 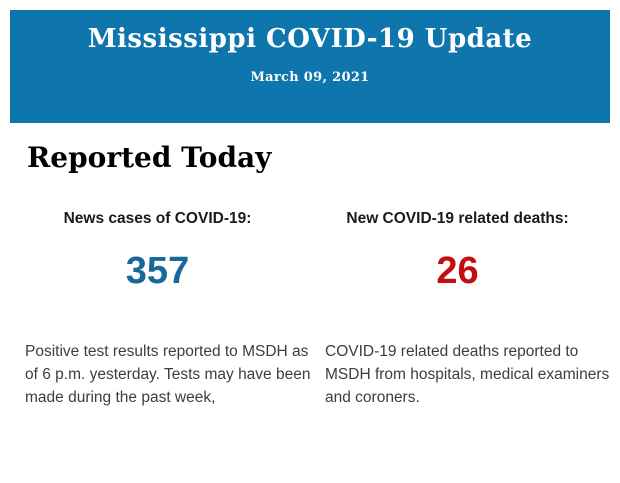 I want to click on description-line: COVID-19 related deaths reported to, so click(x=452, y=351).